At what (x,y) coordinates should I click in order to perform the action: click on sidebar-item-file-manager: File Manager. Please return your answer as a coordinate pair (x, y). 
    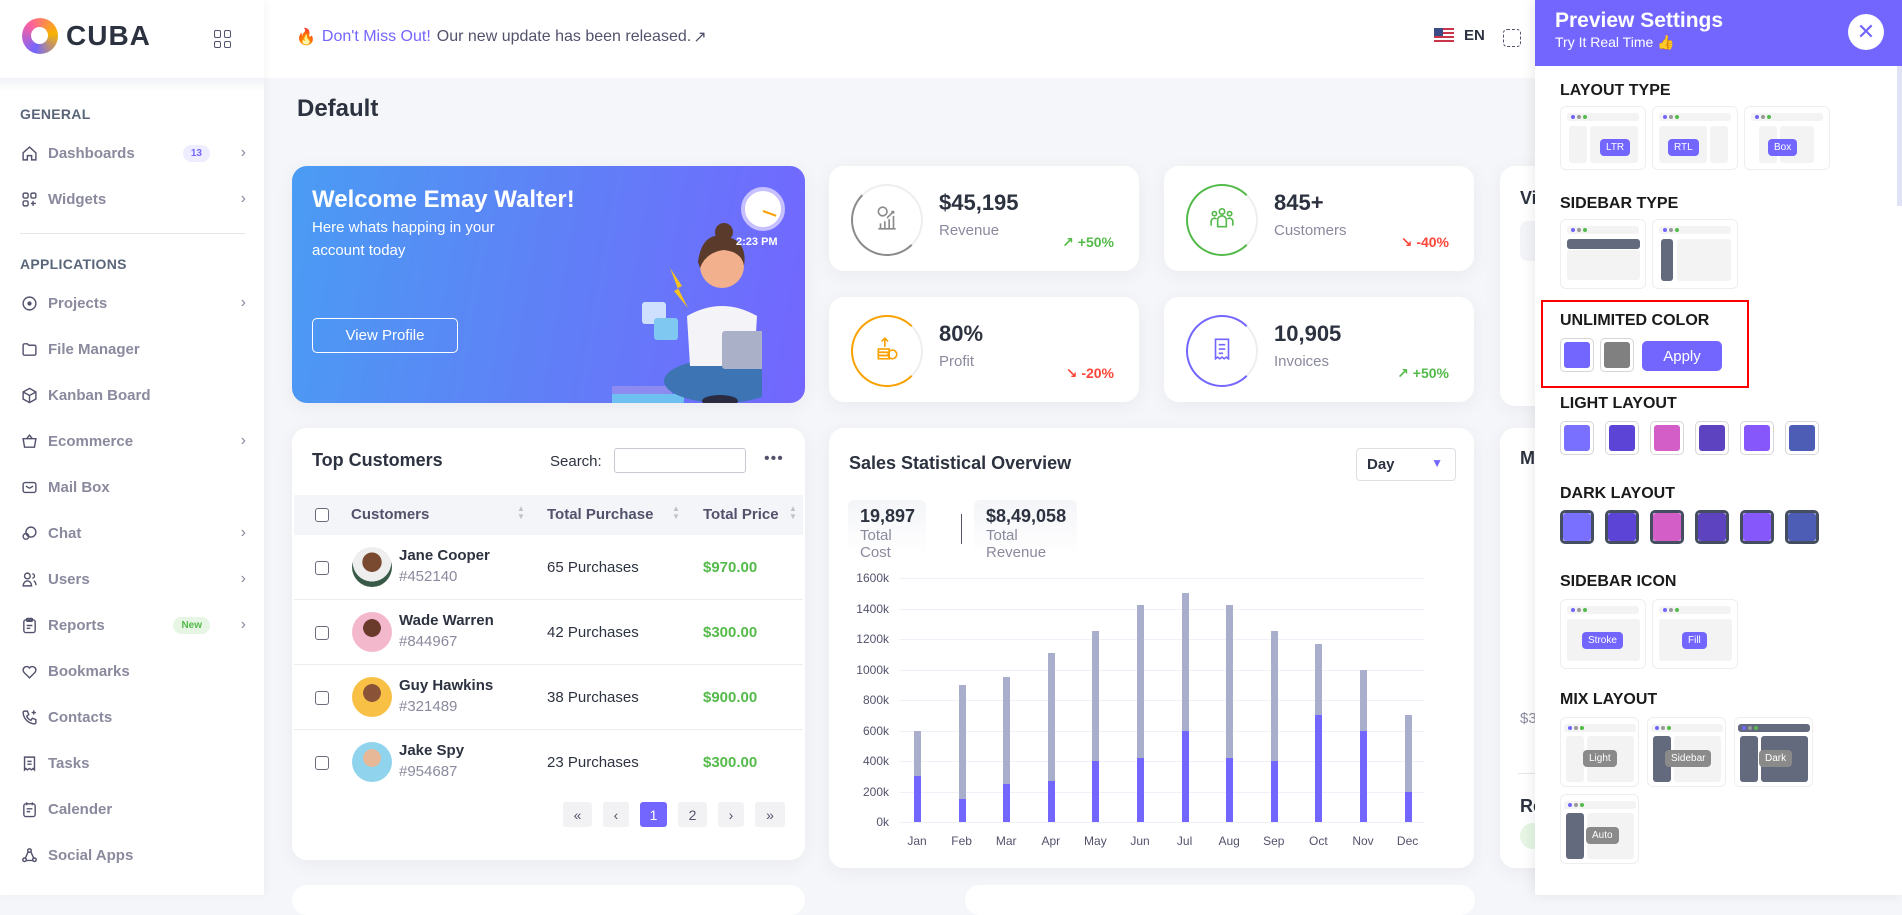
    Looking at the image, I should click on (134, 349).